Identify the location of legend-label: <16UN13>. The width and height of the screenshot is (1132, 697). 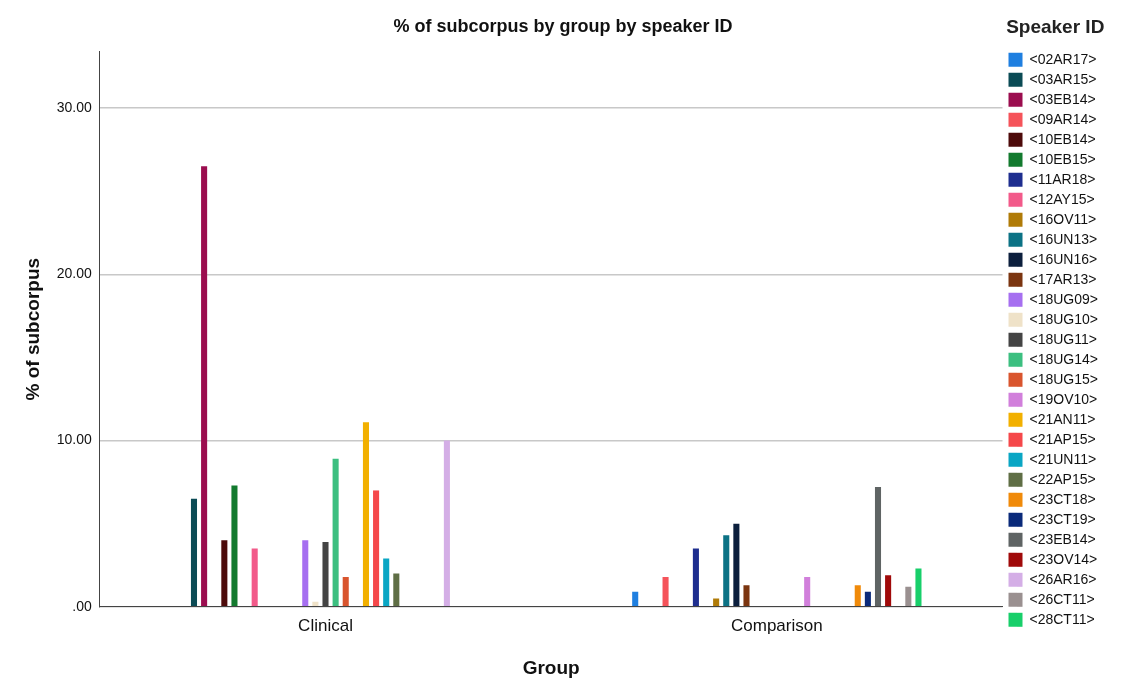
(1063, 238).